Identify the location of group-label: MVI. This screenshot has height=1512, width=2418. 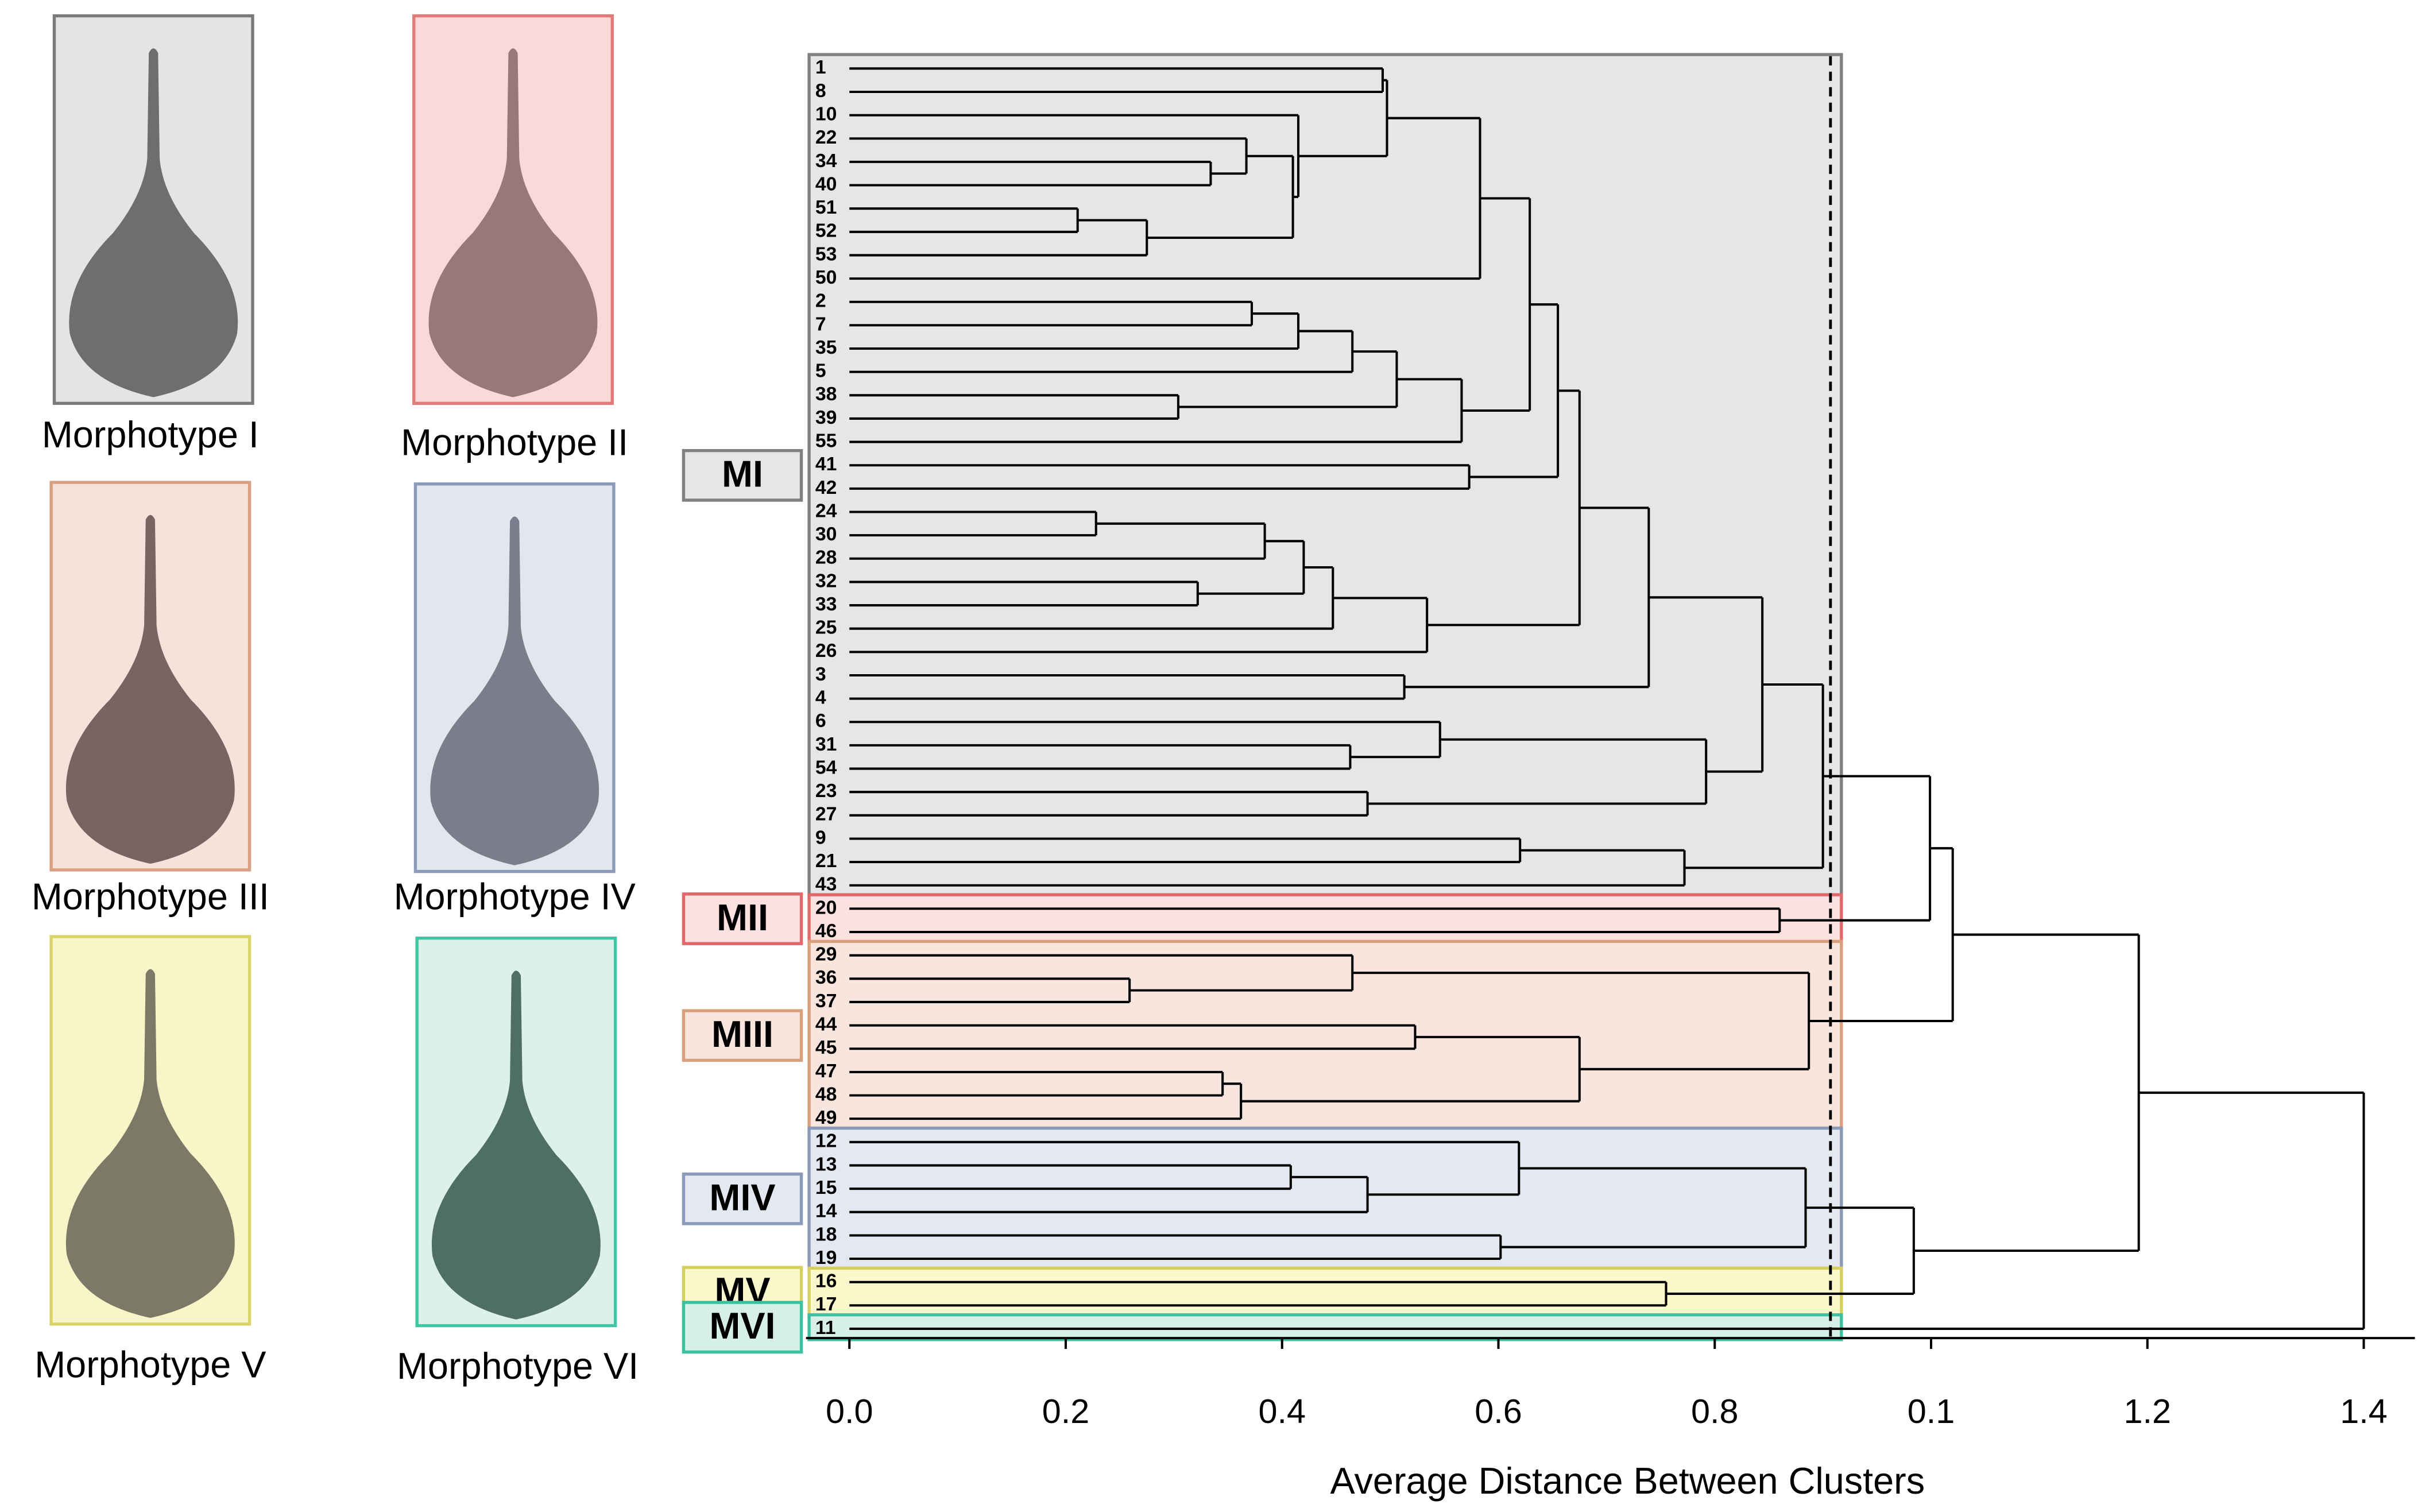
(742, 1326).